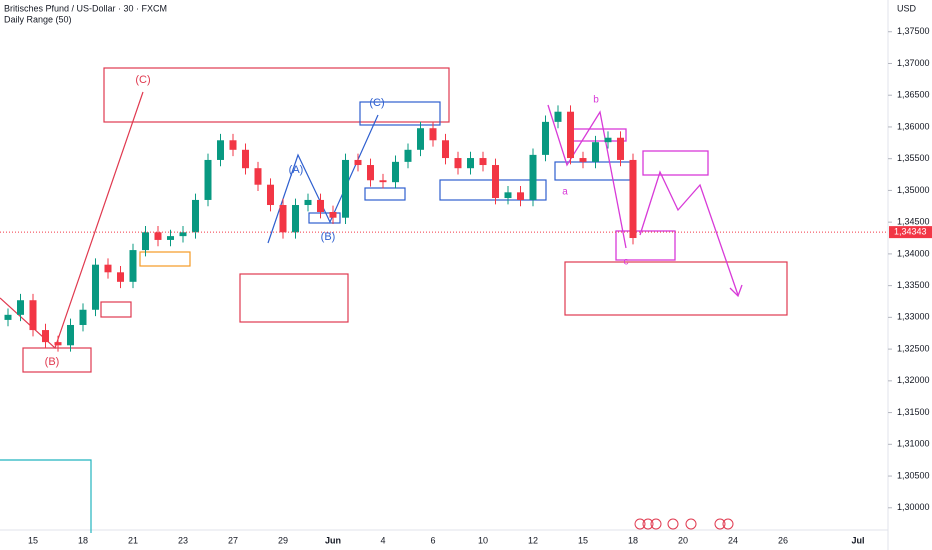 Image resolution: width=932 pixels, height=550 pixels. Describe the element at coordinates (913, 444) in the screenshot. I see `y-tick-label: 1,31000` at that location.